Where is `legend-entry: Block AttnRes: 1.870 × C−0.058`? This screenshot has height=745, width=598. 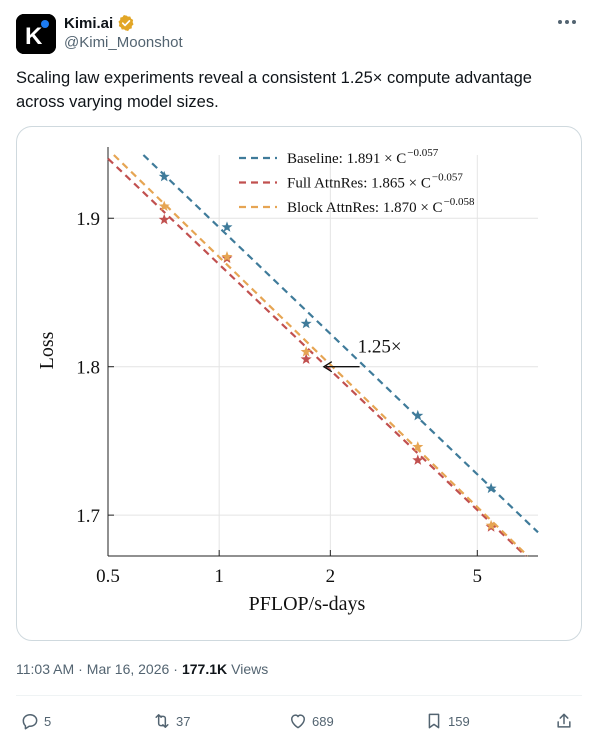
legend-entry: Block AttnRes: 1.870 × C−0.058 is located at coordinates (381, 206).